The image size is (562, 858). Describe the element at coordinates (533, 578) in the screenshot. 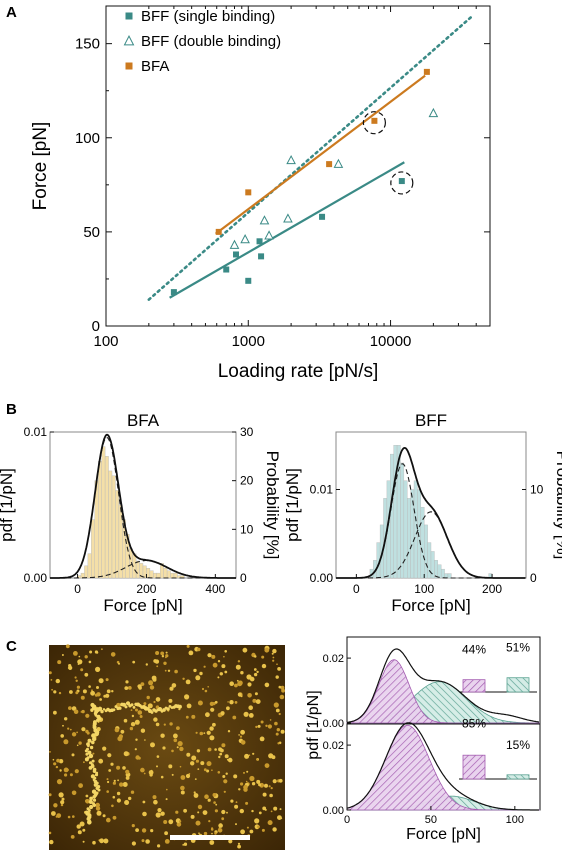

I see `y-tick-label-right: 0` at that location.